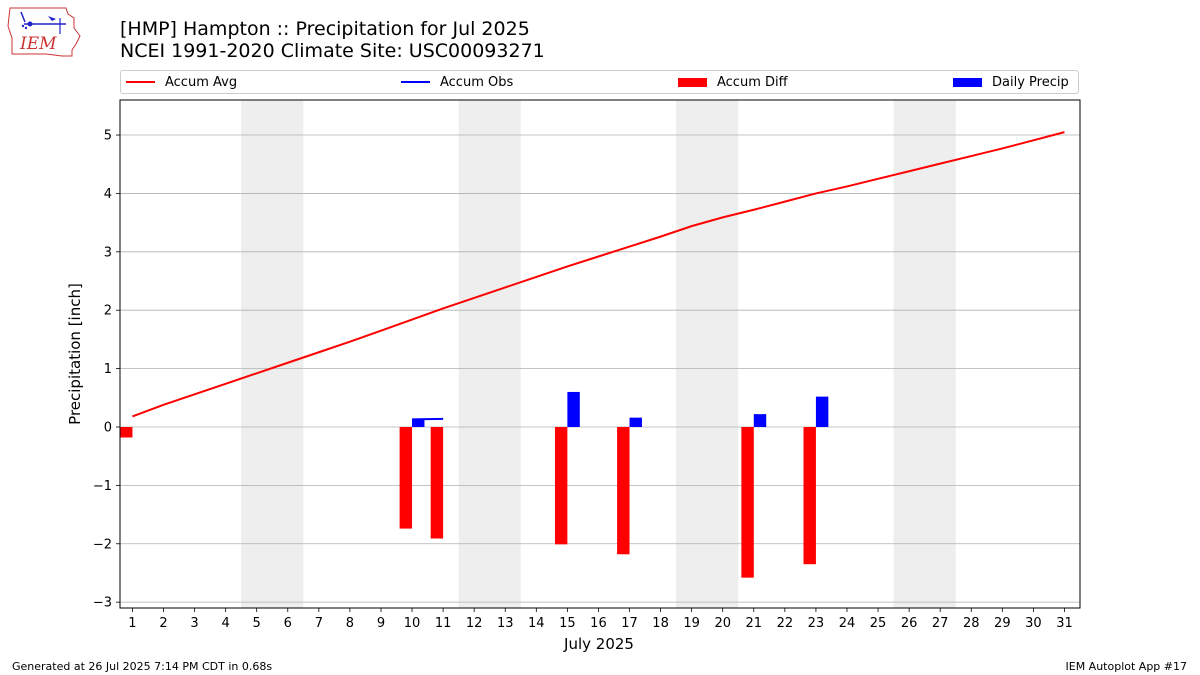 The height and width of the screenshot is (675, 1200). What do you see at coordinates (505, 623) in the screenshot?
I see `x-tick-label: 13` at bounding box center [505, 623].